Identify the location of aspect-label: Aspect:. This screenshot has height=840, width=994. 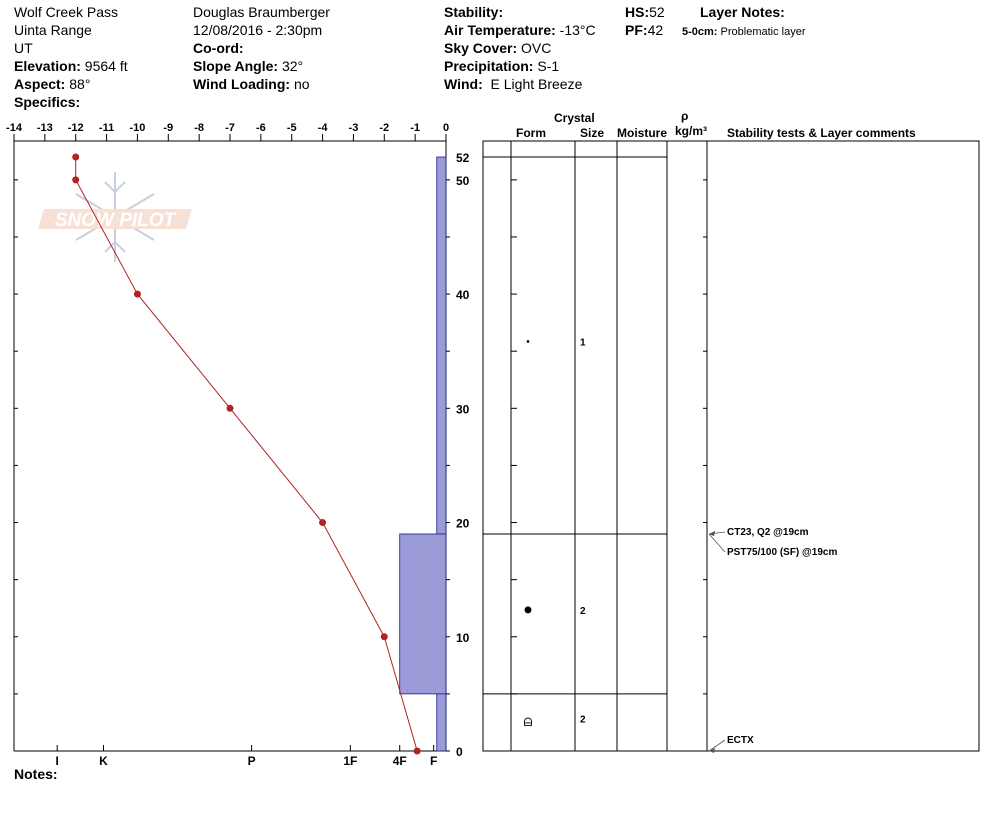
(40, 84).